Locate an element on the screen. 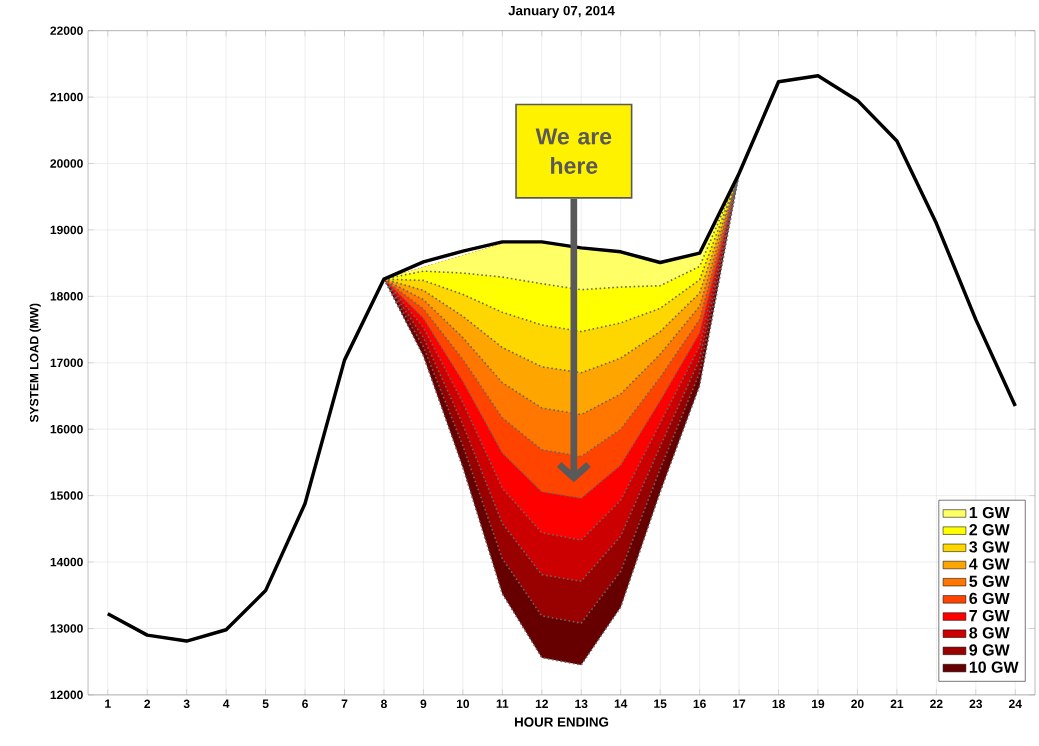  x-tick-label: 2 is located at coordinates (147, 704).